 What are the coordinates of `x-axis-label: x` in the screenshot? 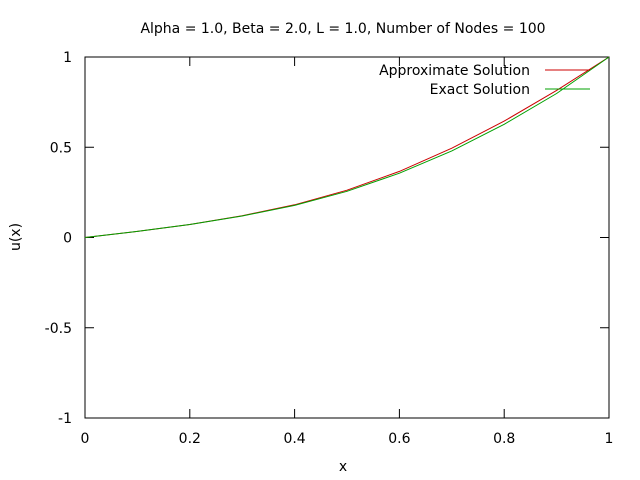 It's located at (343, 467).